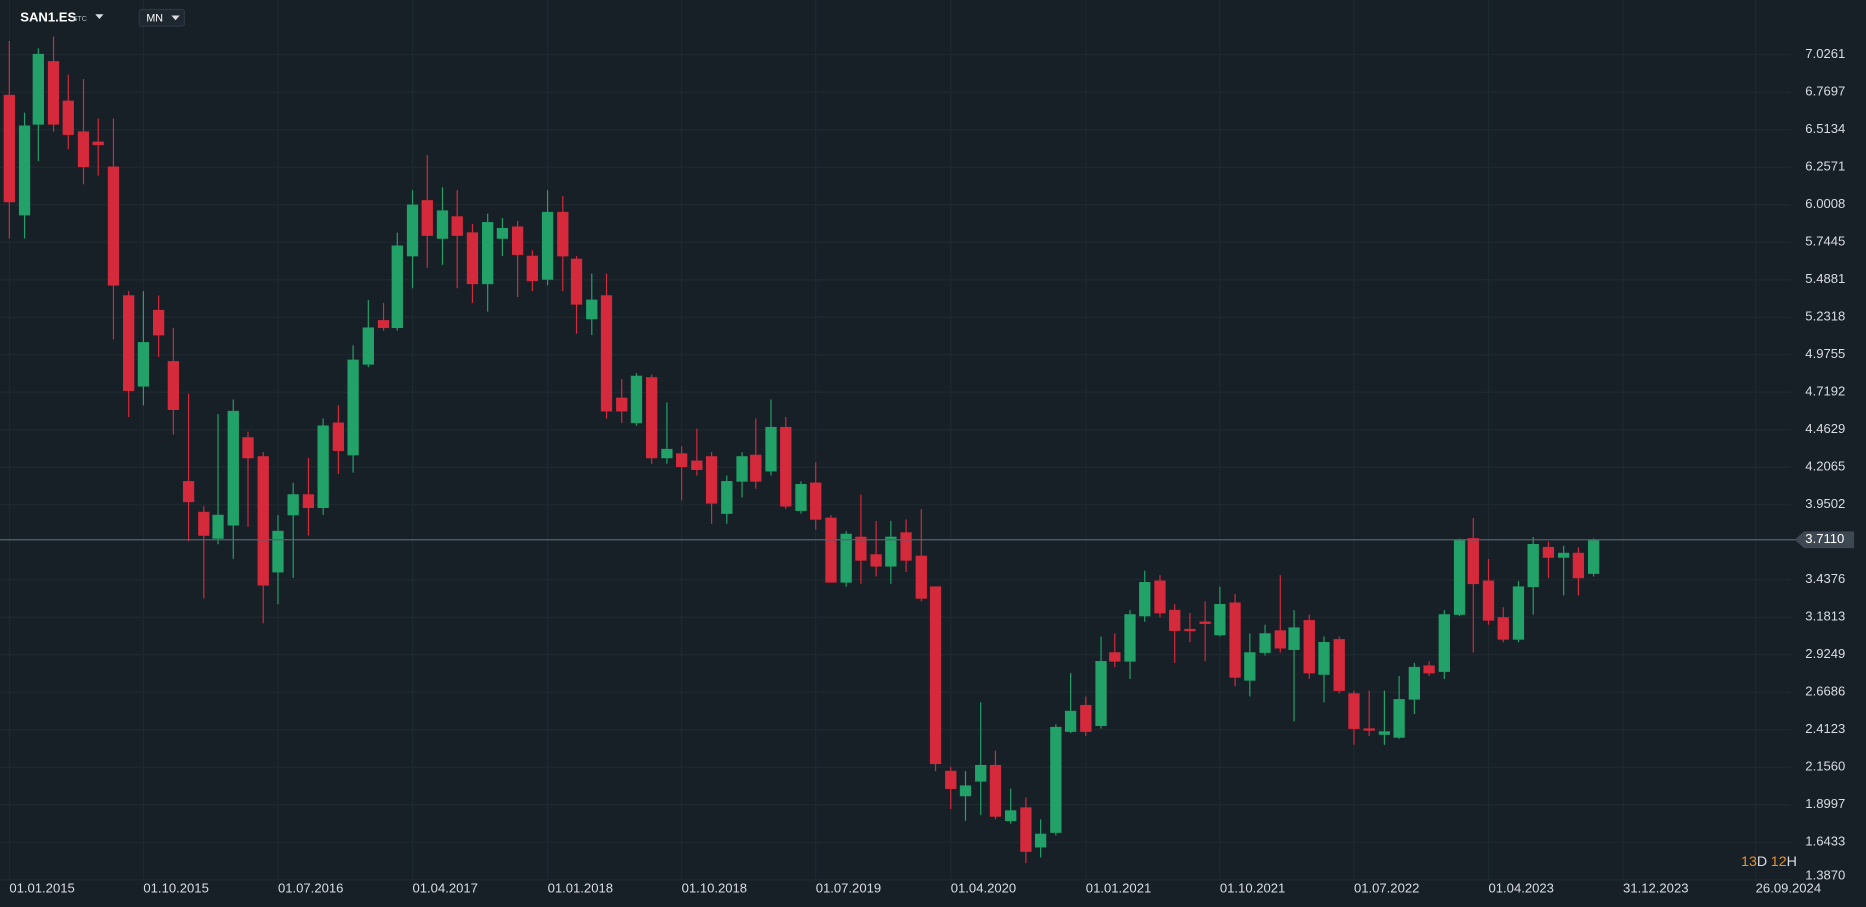 This screenshot has width=1866, height=907. I want to click on y-tick-label: 5.7445, so click(1825, 241).